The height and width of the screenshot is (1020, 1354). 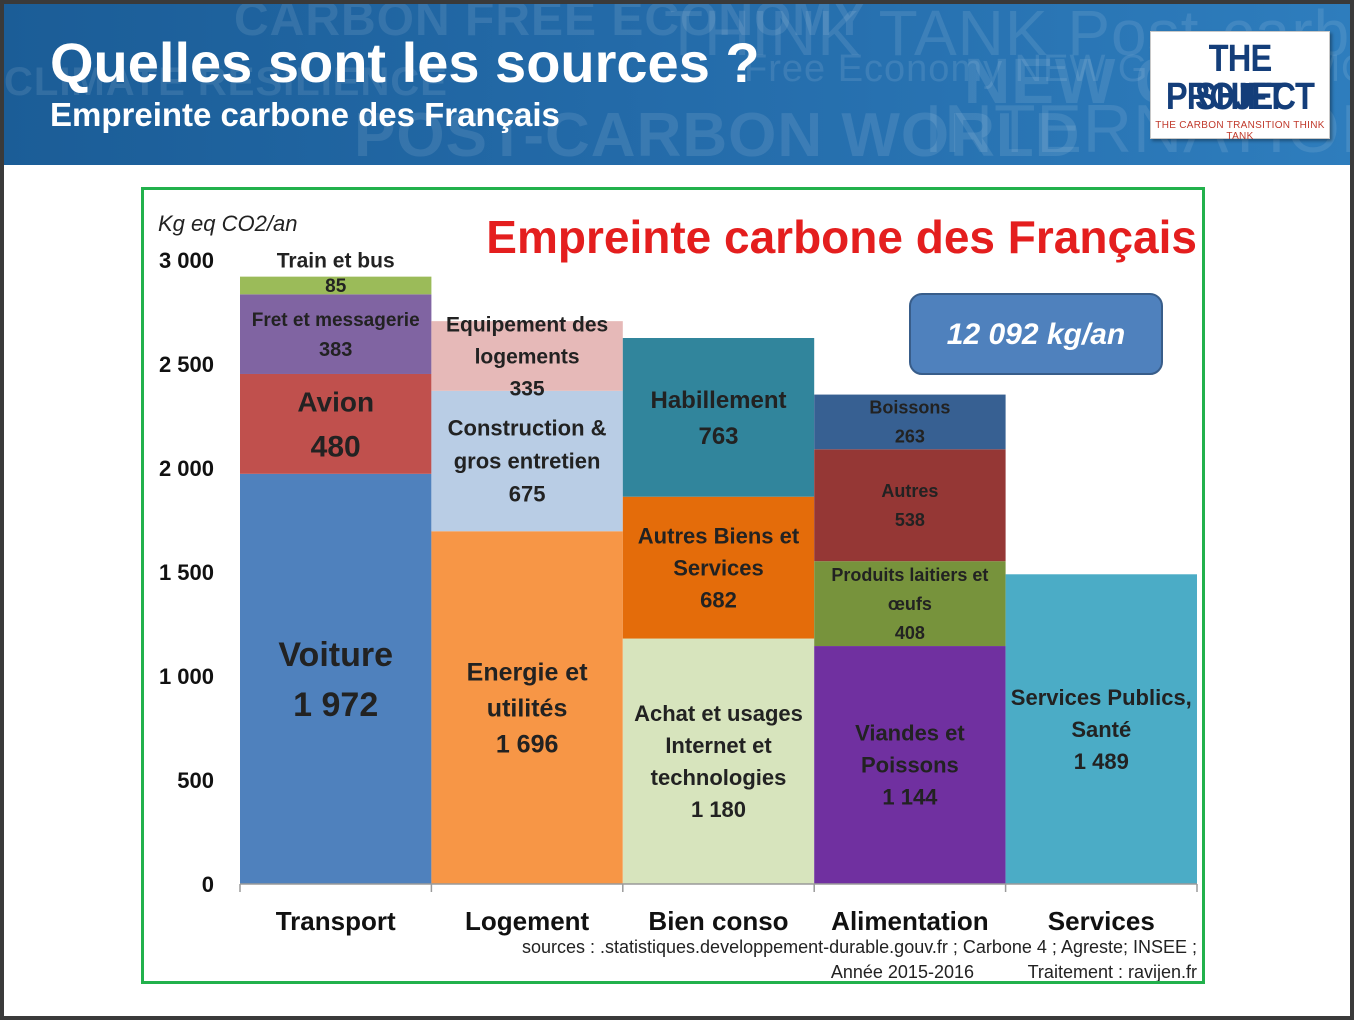 I want to click on page-subtitle: Empreinte carbone des Français, so click(x=305, y=114).